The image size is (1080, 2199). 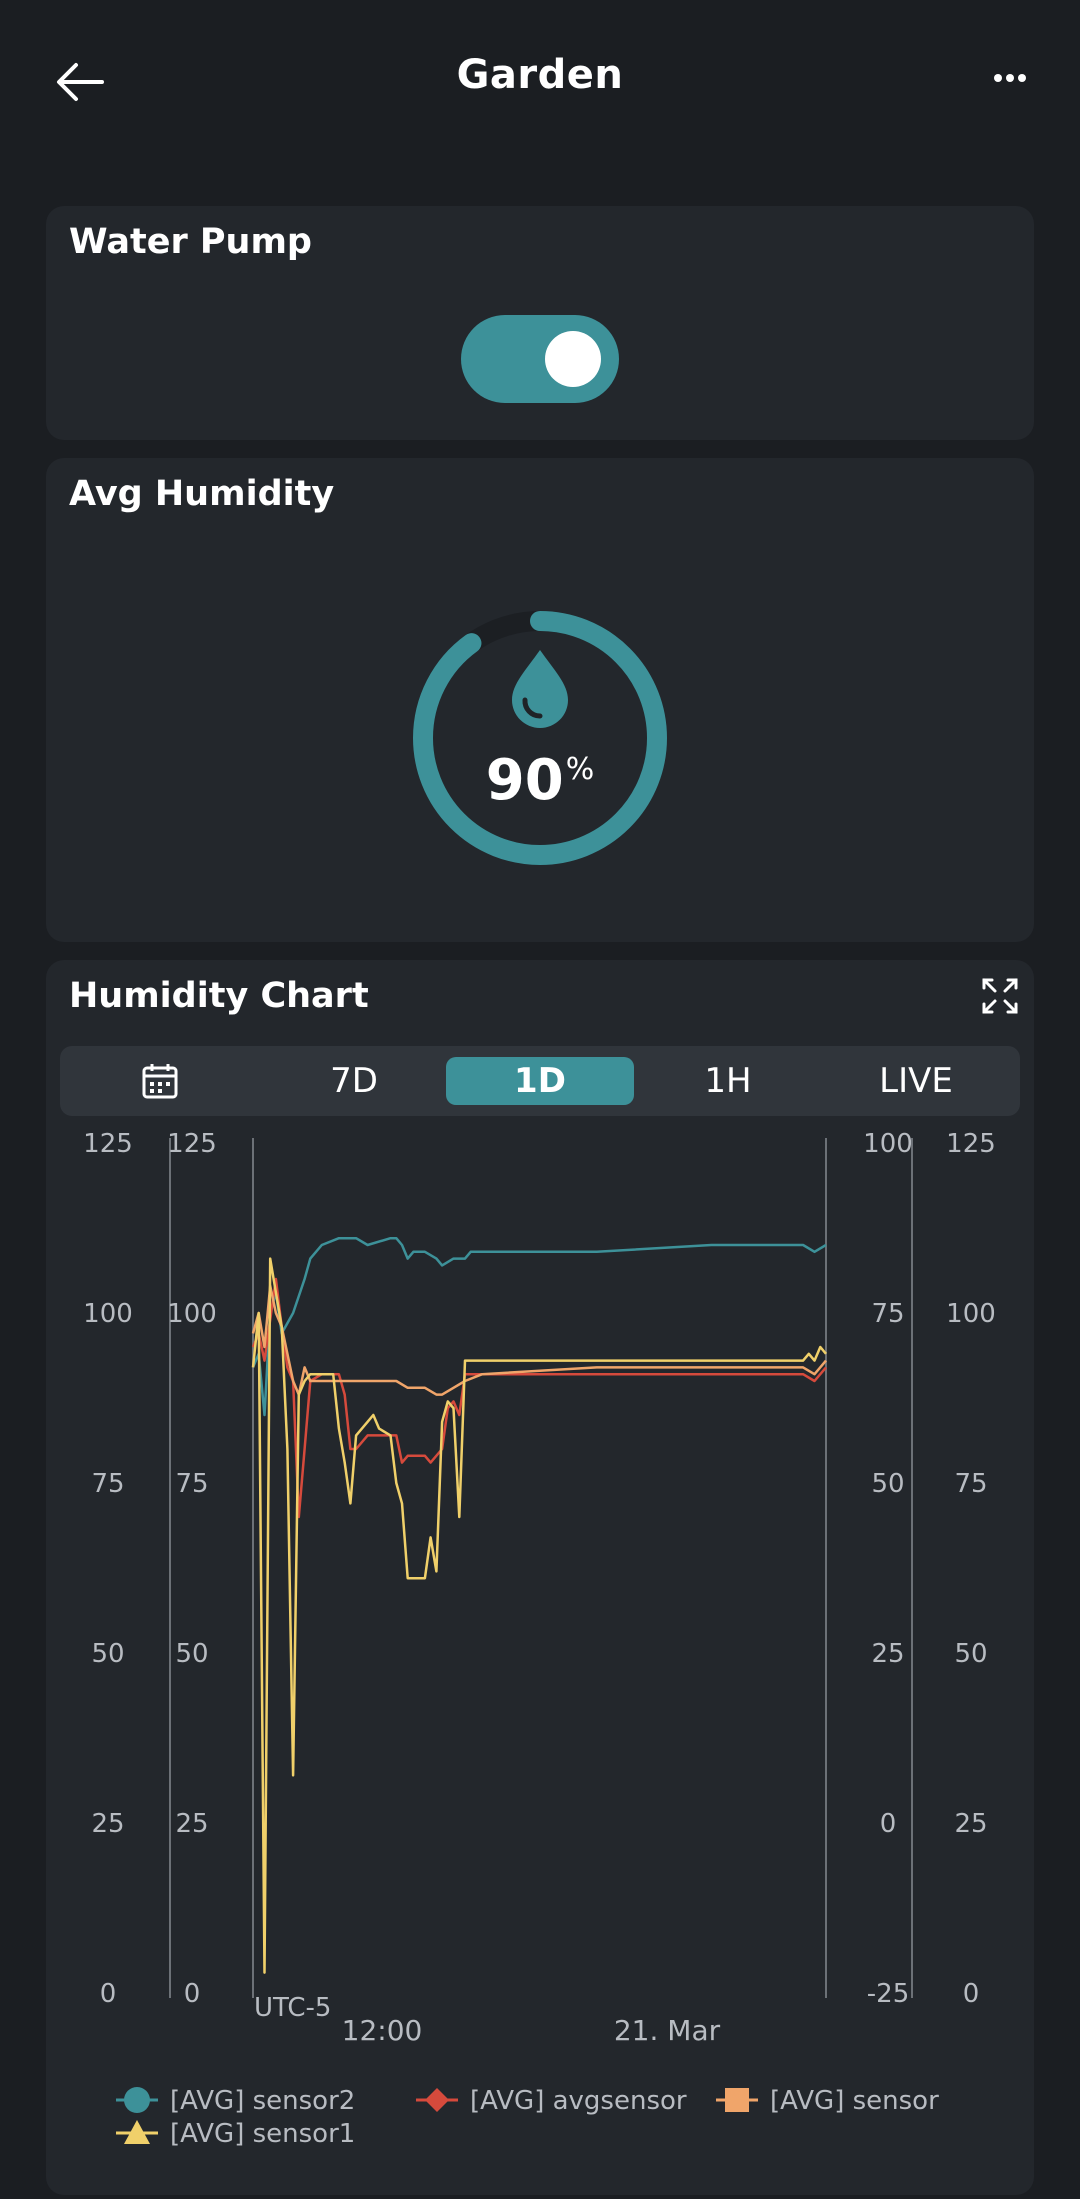 What do you see at coordinates (354, 1081) in the screenshot?
I see `range-7d: 7D` at bounding box center [354, 1081].